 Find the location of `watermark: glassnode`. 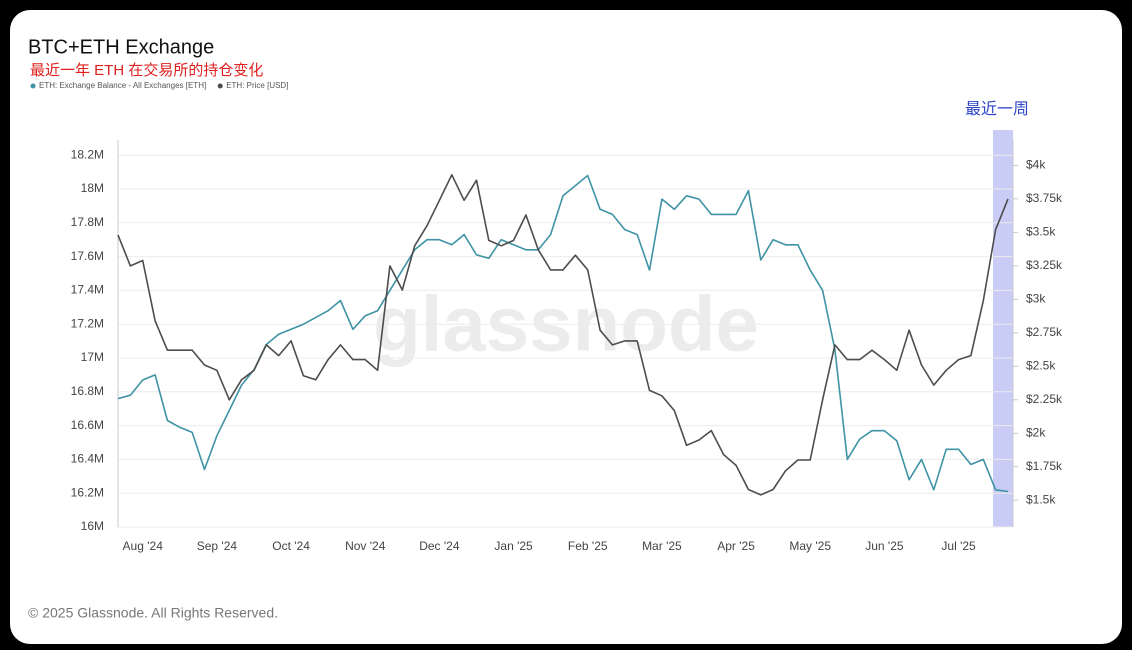

watermark: glassnode is located at coordinates (566, 324).